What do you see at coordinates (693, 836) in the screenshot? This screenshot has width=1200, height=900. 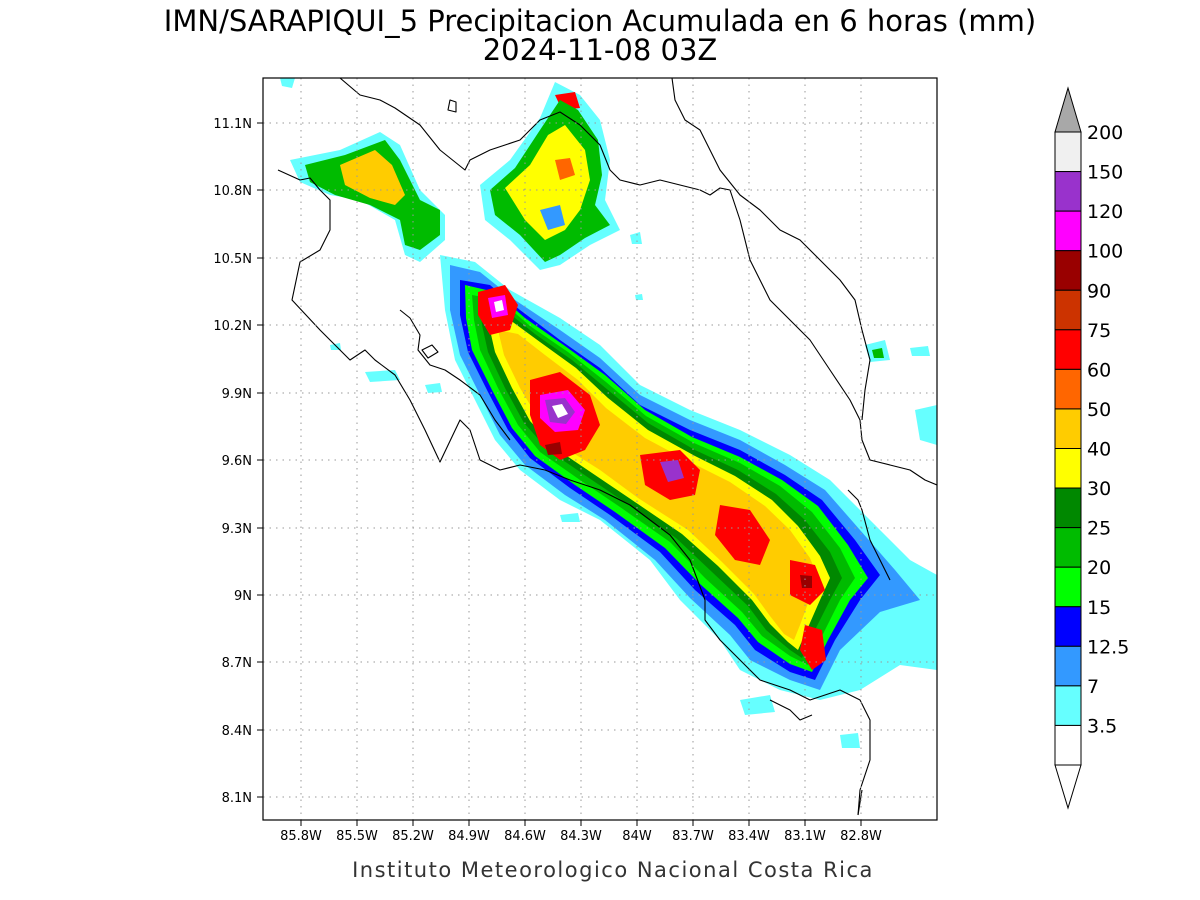 I see `lon-label: 83.7W` at bounding box center [693, 836].